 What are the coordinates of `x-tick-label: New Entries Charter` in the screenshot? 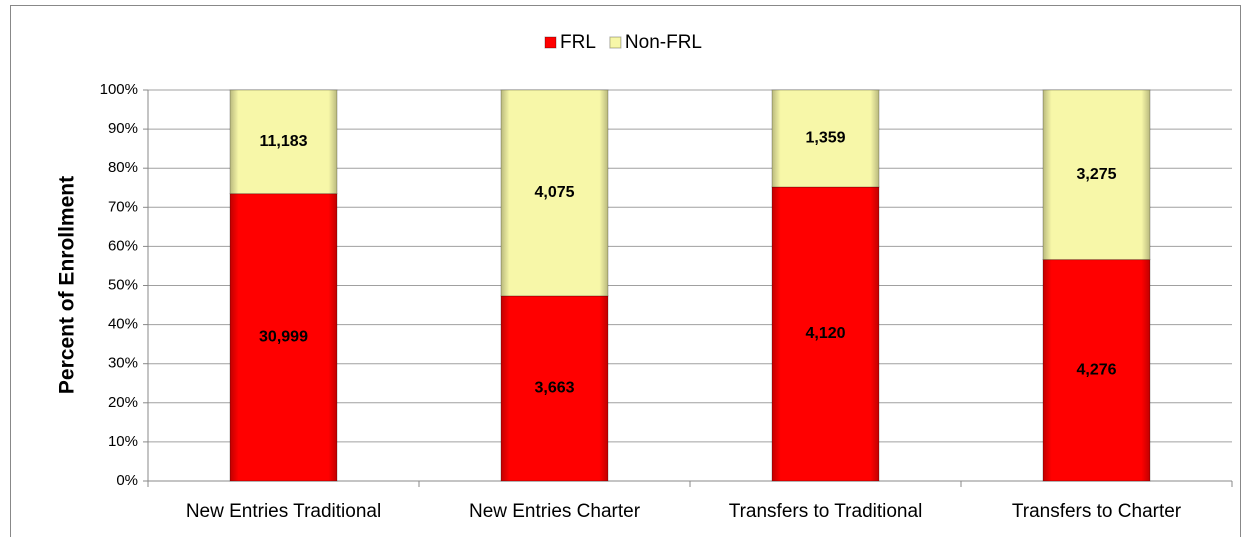 It's located at (555, 511).